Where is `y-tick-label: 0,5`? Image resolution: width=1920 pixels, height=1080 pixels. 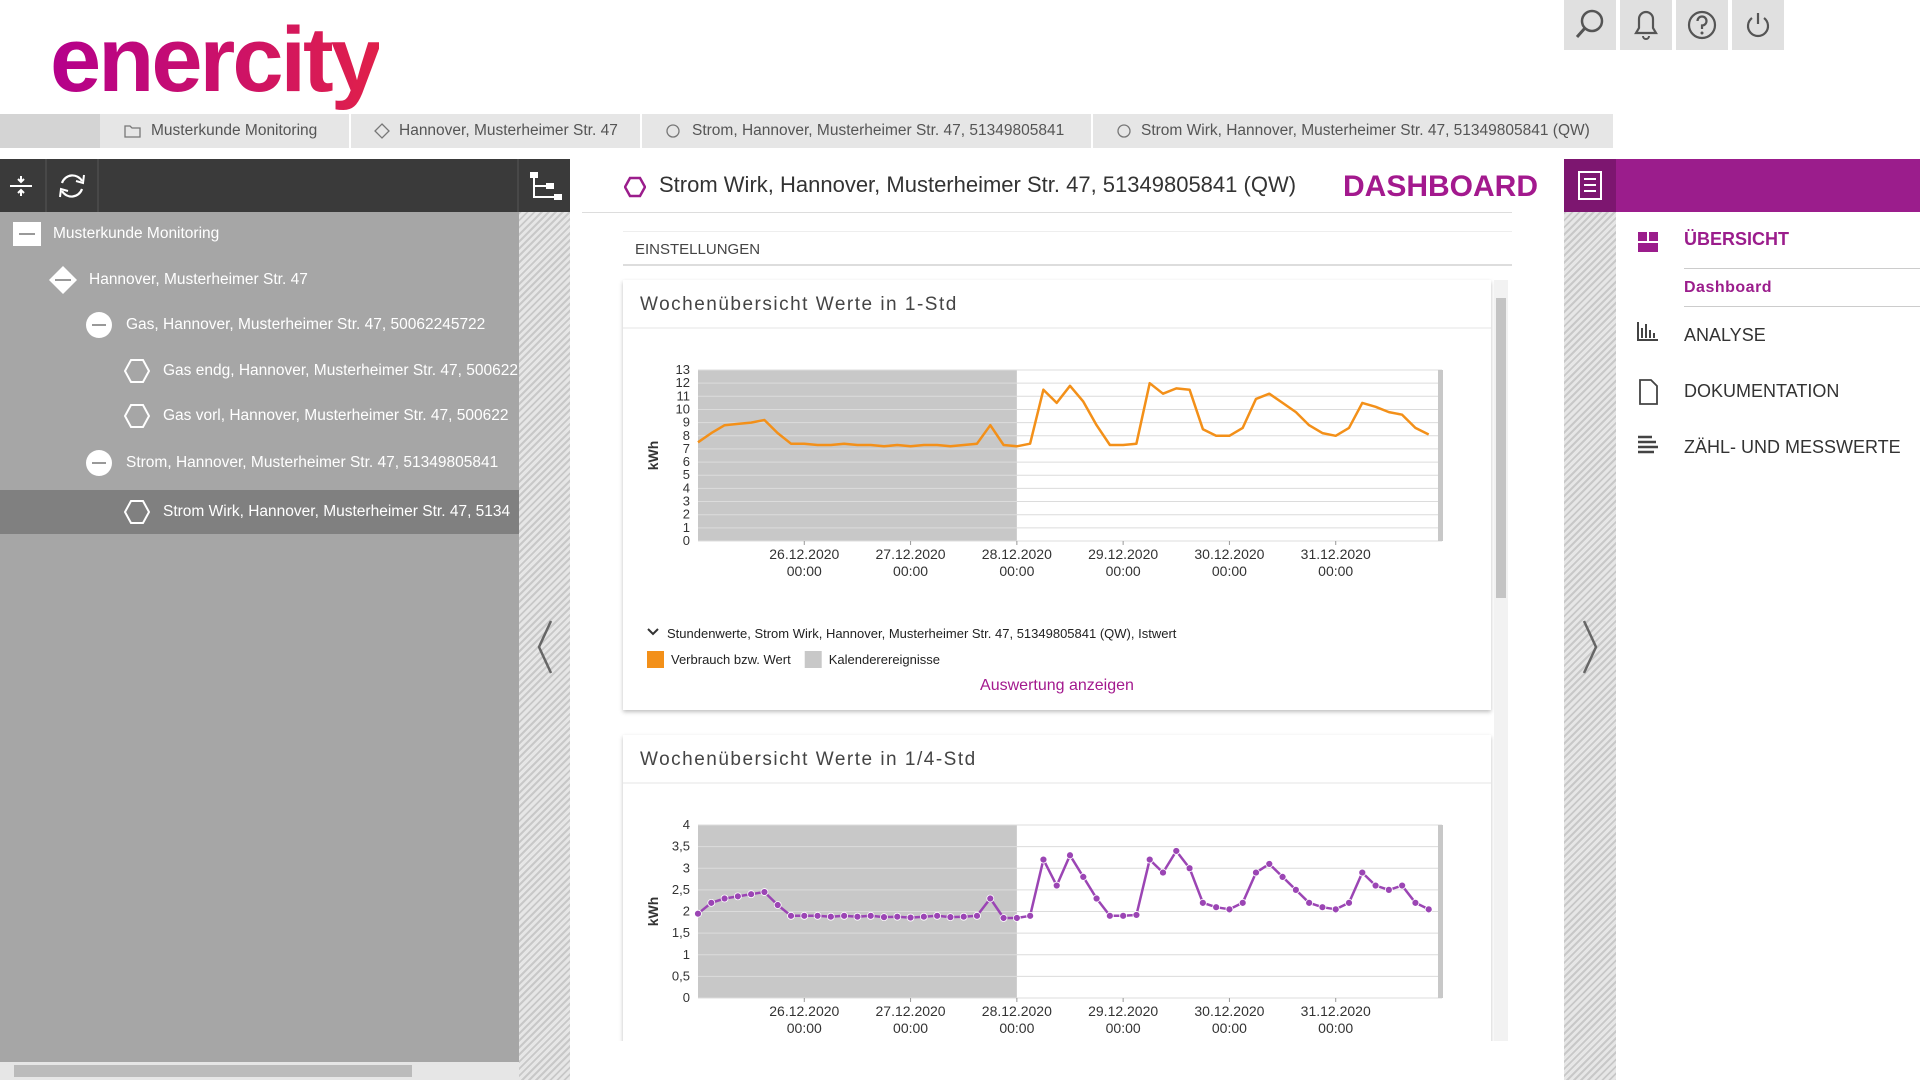
y-tick-label: 0,5 is located at coordinates (681, 975).